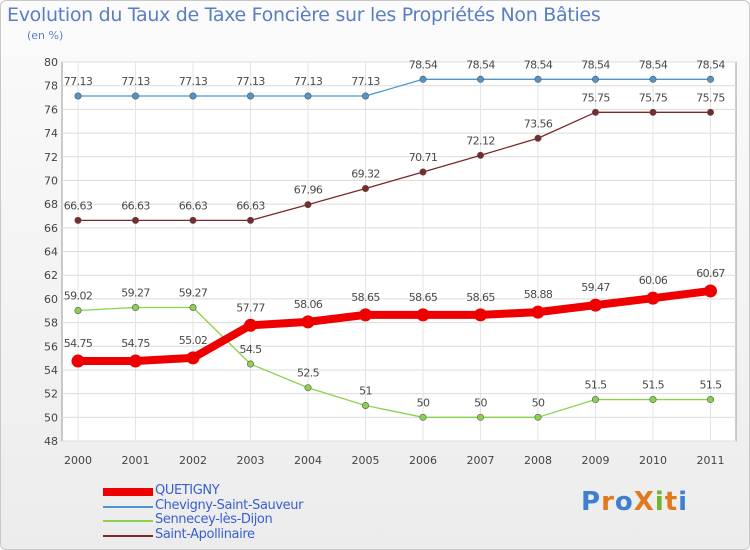 The image size is (750, 550). What do you see at coordinates (51, 252) in the screenshot?
I see `y-tick-label: 64` at bounding box center [51, 252].